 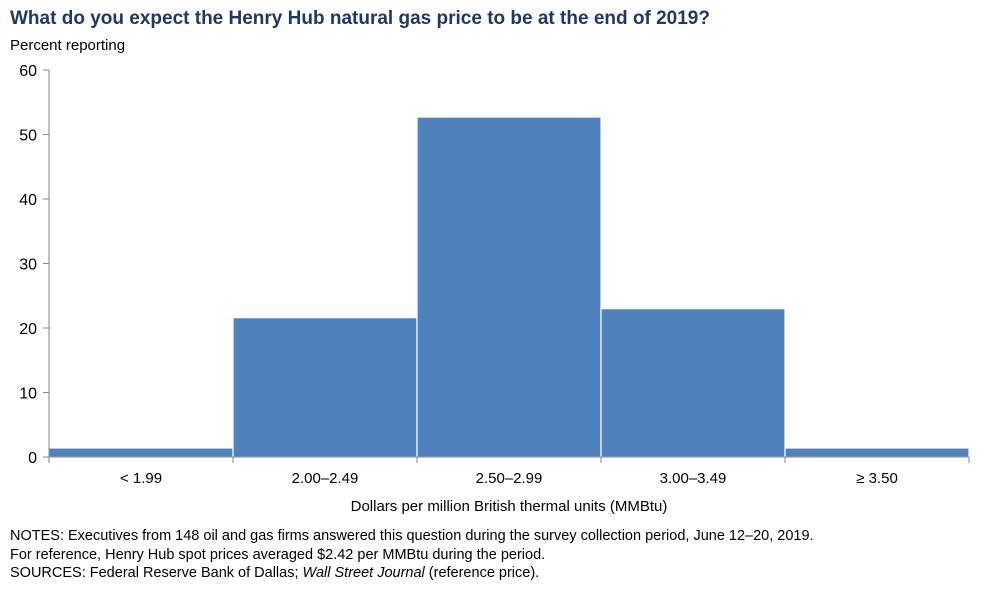 I want to click on sources-prefix: SOURCES: Federal Reserve Bank of Dallas;, so click(x=156, y=573).